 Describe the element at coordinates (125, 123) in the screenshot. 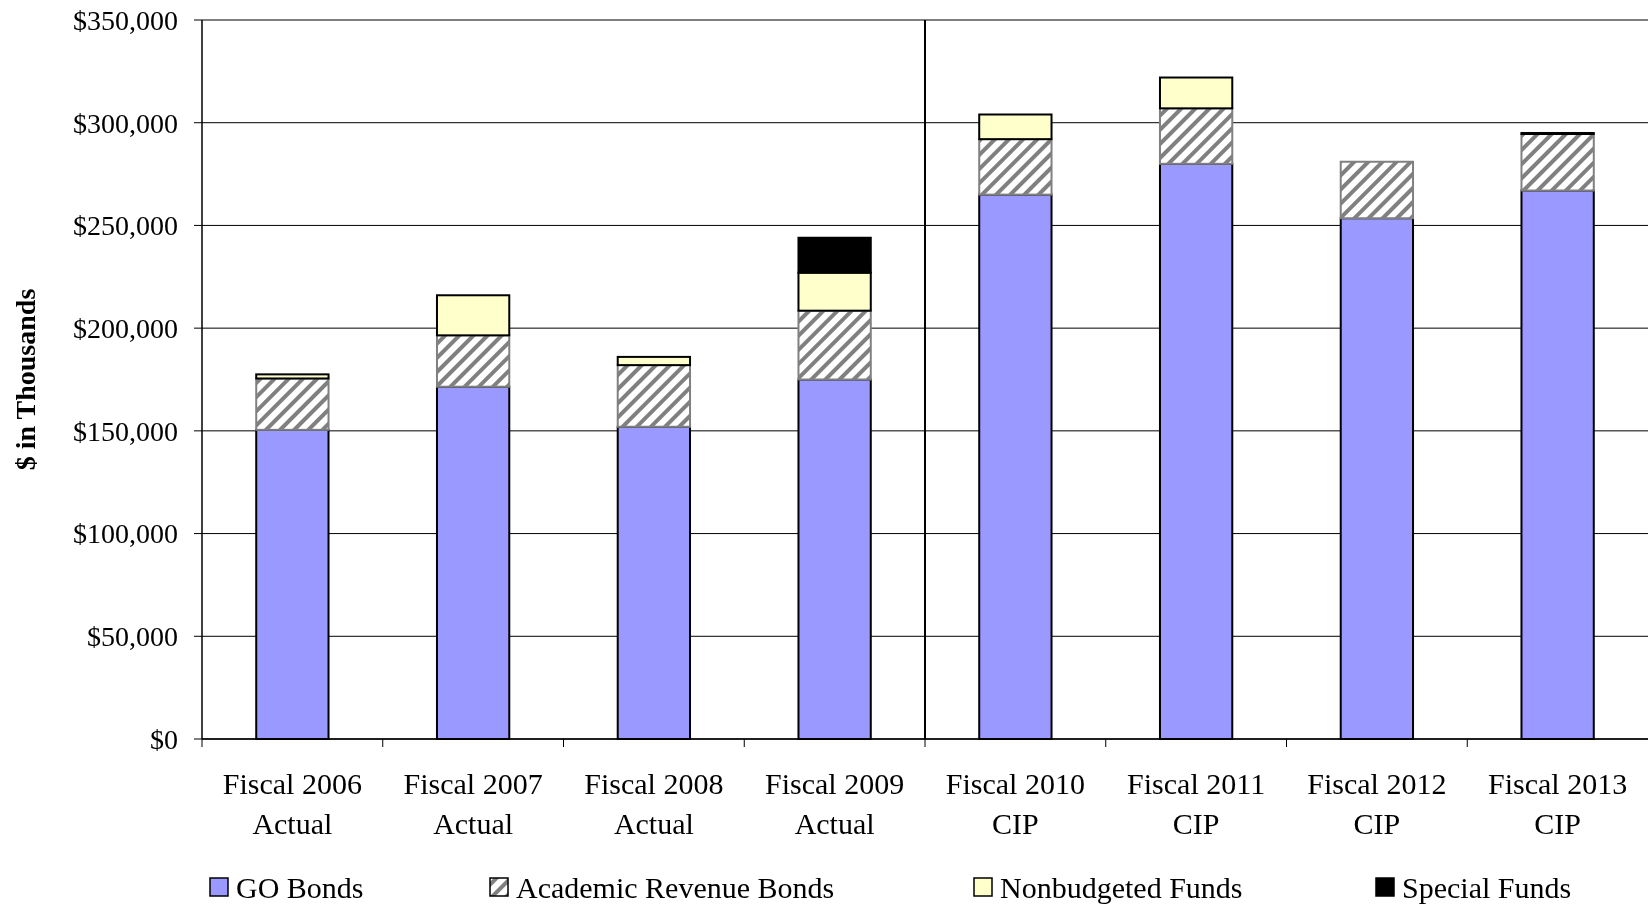

I see `y-tick-label: $300,000` at that location.